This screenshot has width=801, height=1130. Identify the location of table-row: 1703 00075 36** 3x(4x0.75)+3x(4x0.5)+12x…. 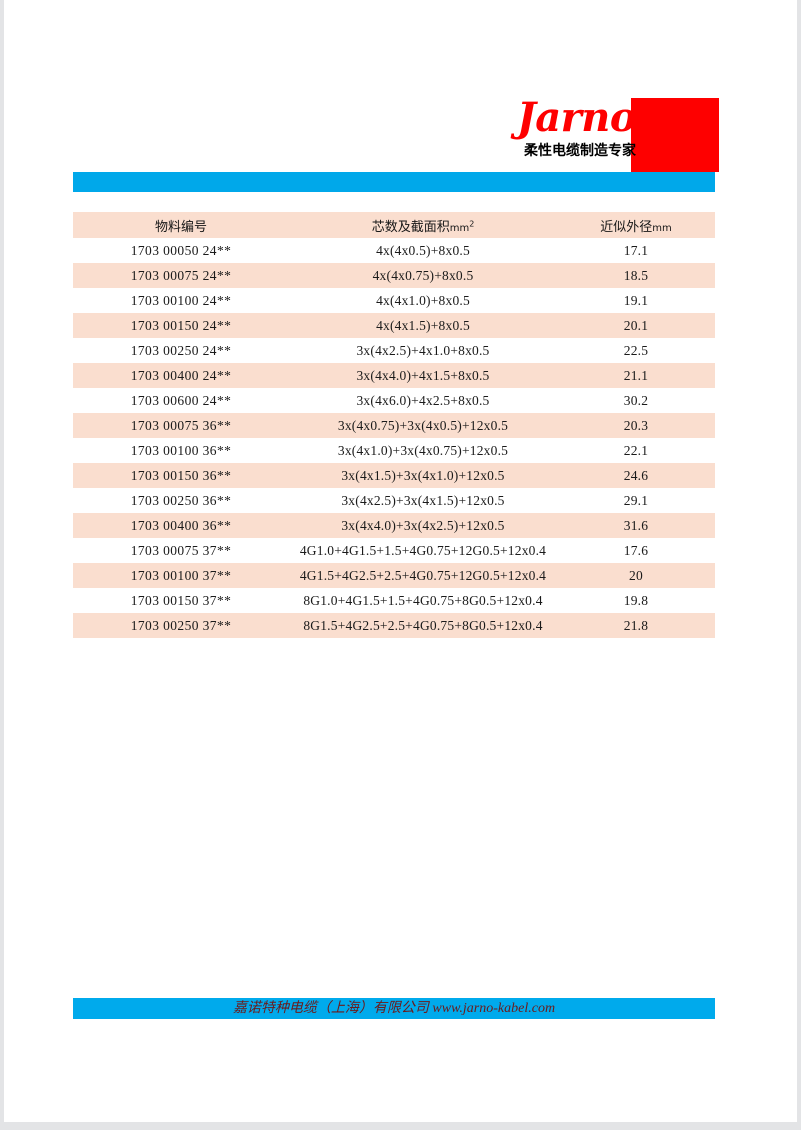
(394, 425).